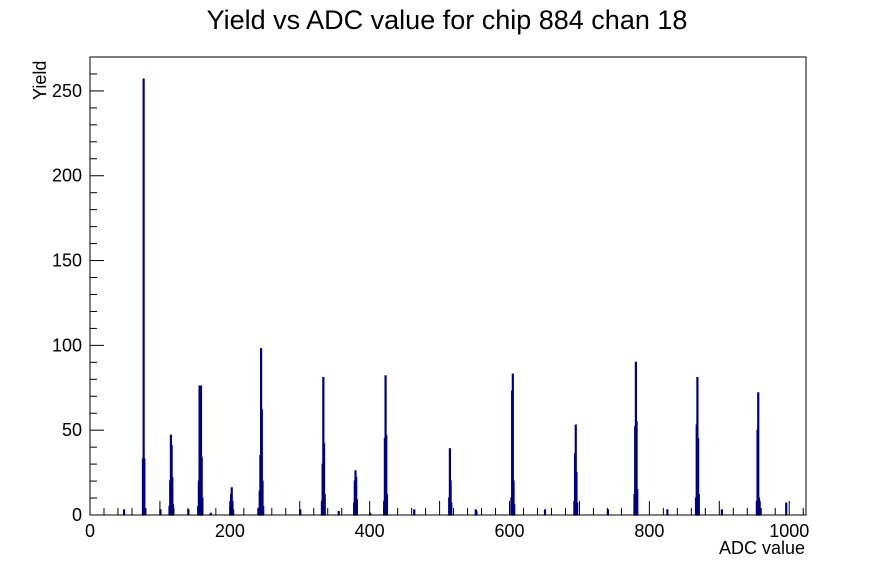 This screenshot has height=572, width=896. What do you see at coordinates (40, 80) in the screenshot?
I see `y-axis-label: Yield` at bounding box center [40, 80].